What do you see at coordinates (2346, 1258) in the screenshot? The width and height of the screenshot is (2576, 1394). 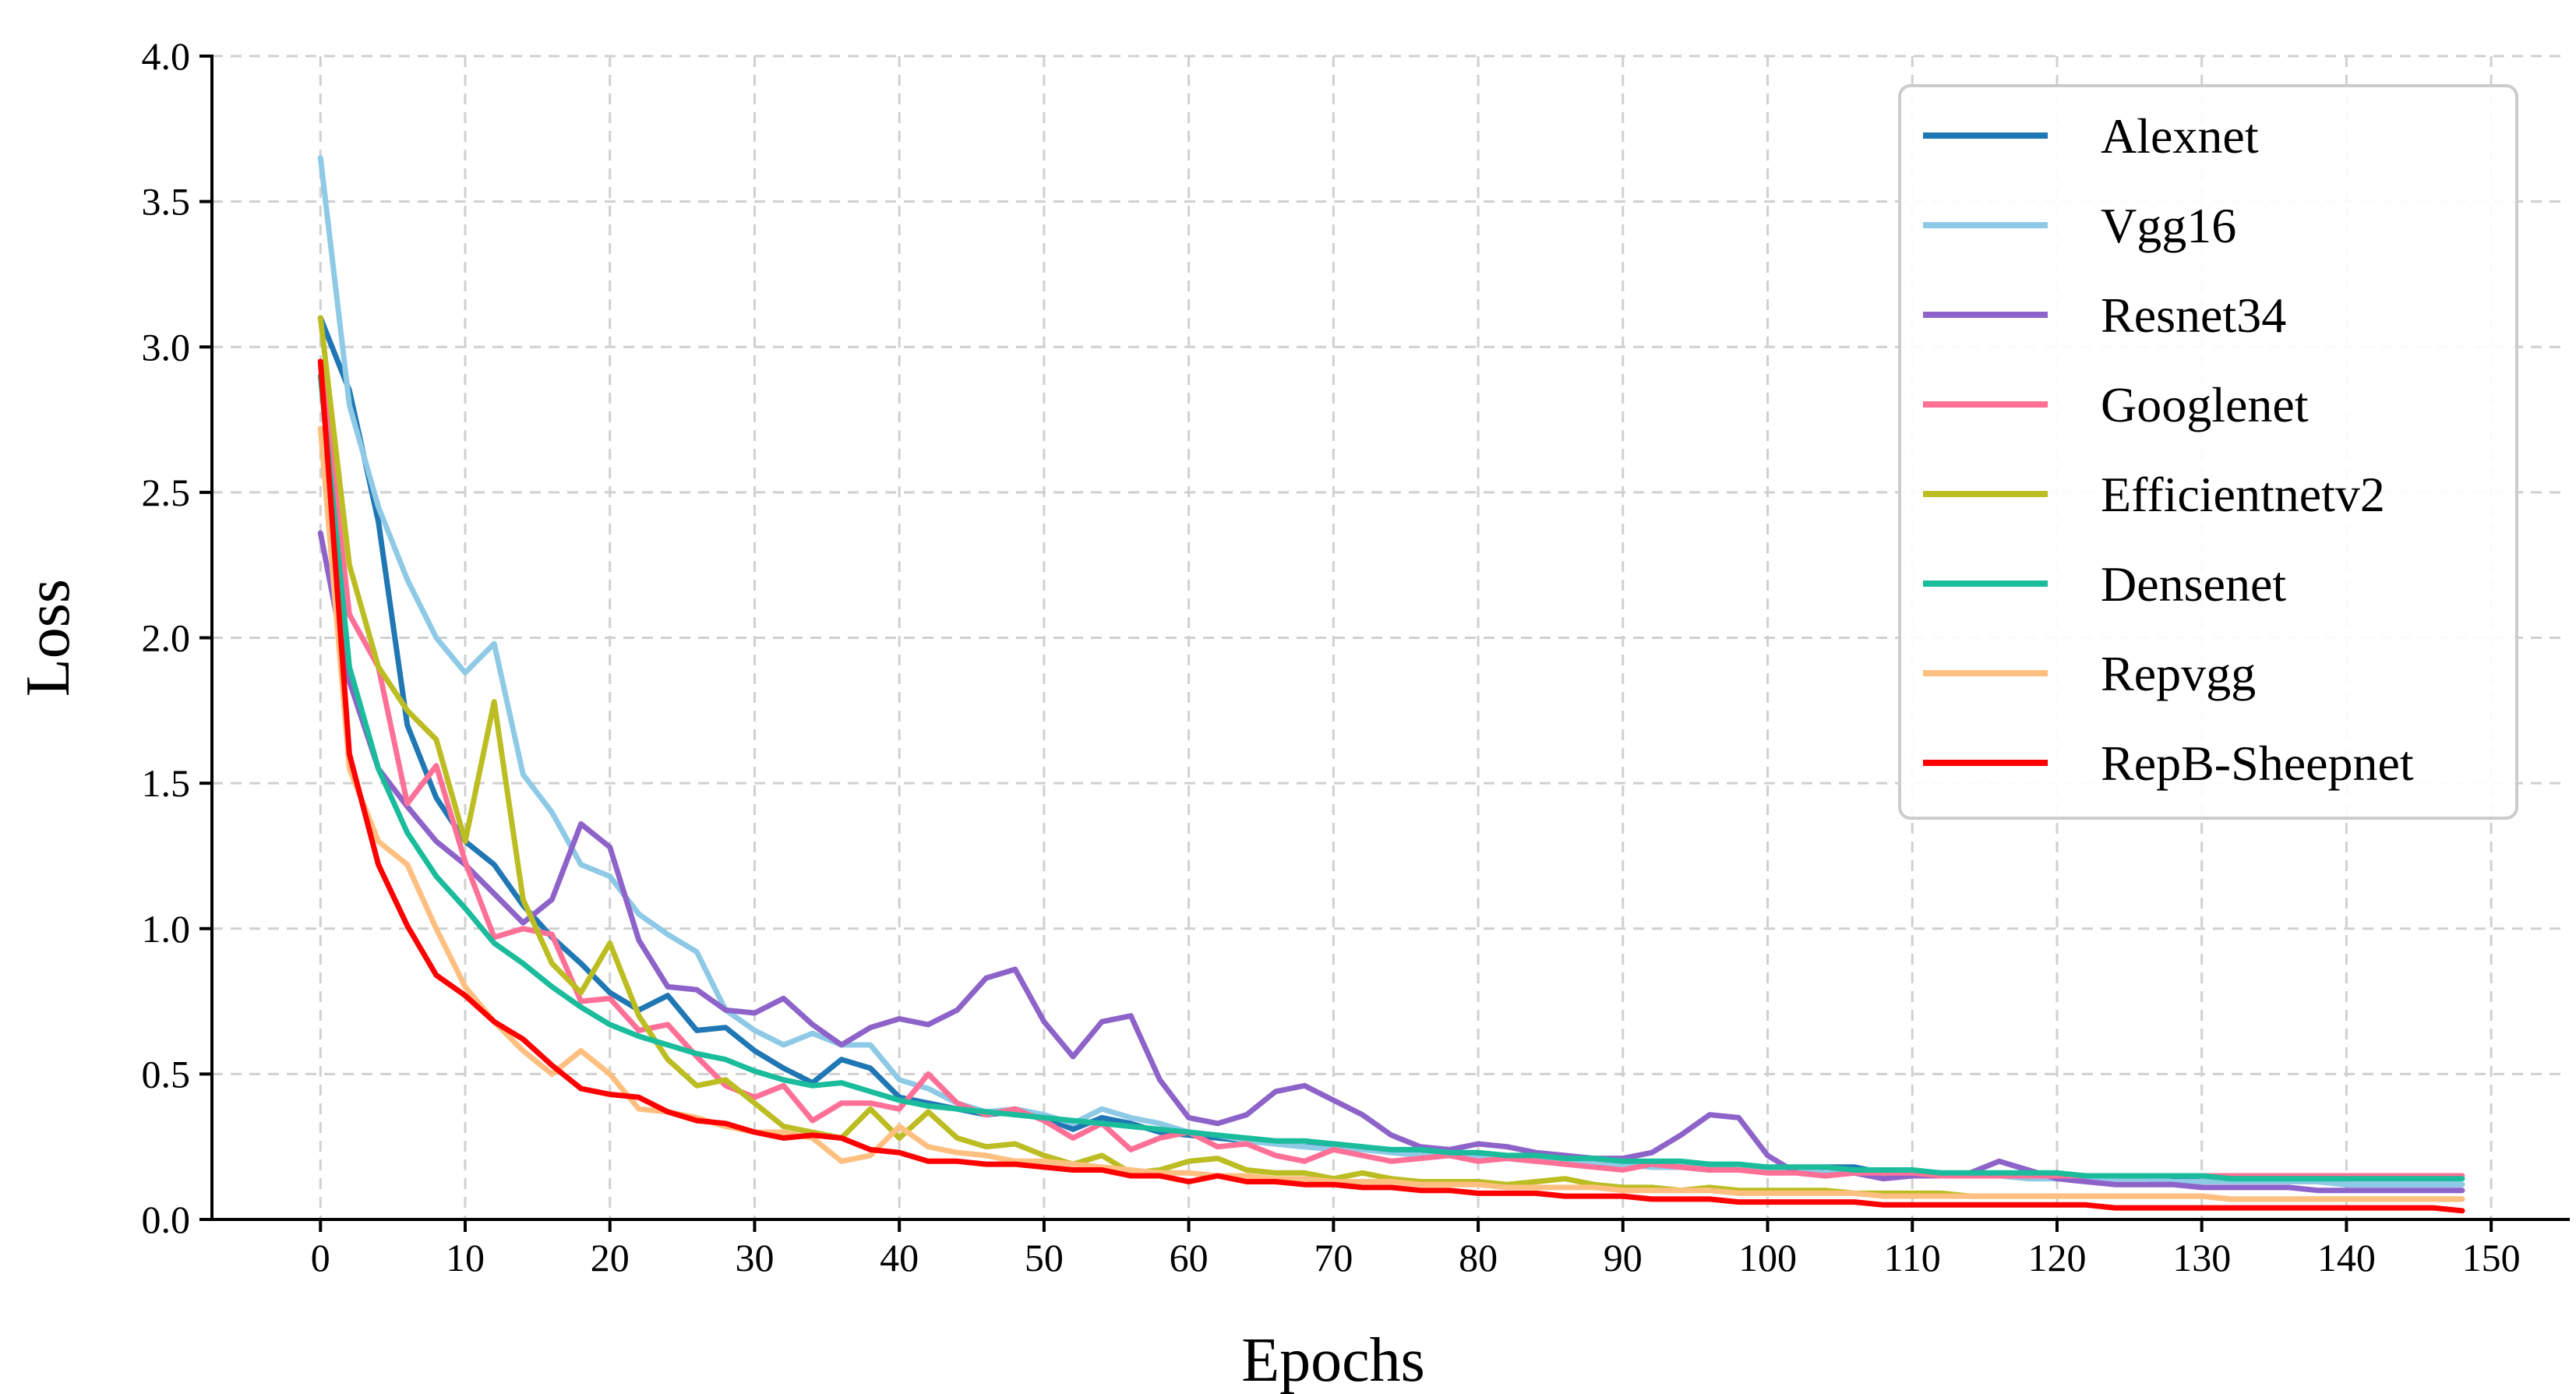 I see `x-tick-label: 140` at bounding box center [2346, 1258].